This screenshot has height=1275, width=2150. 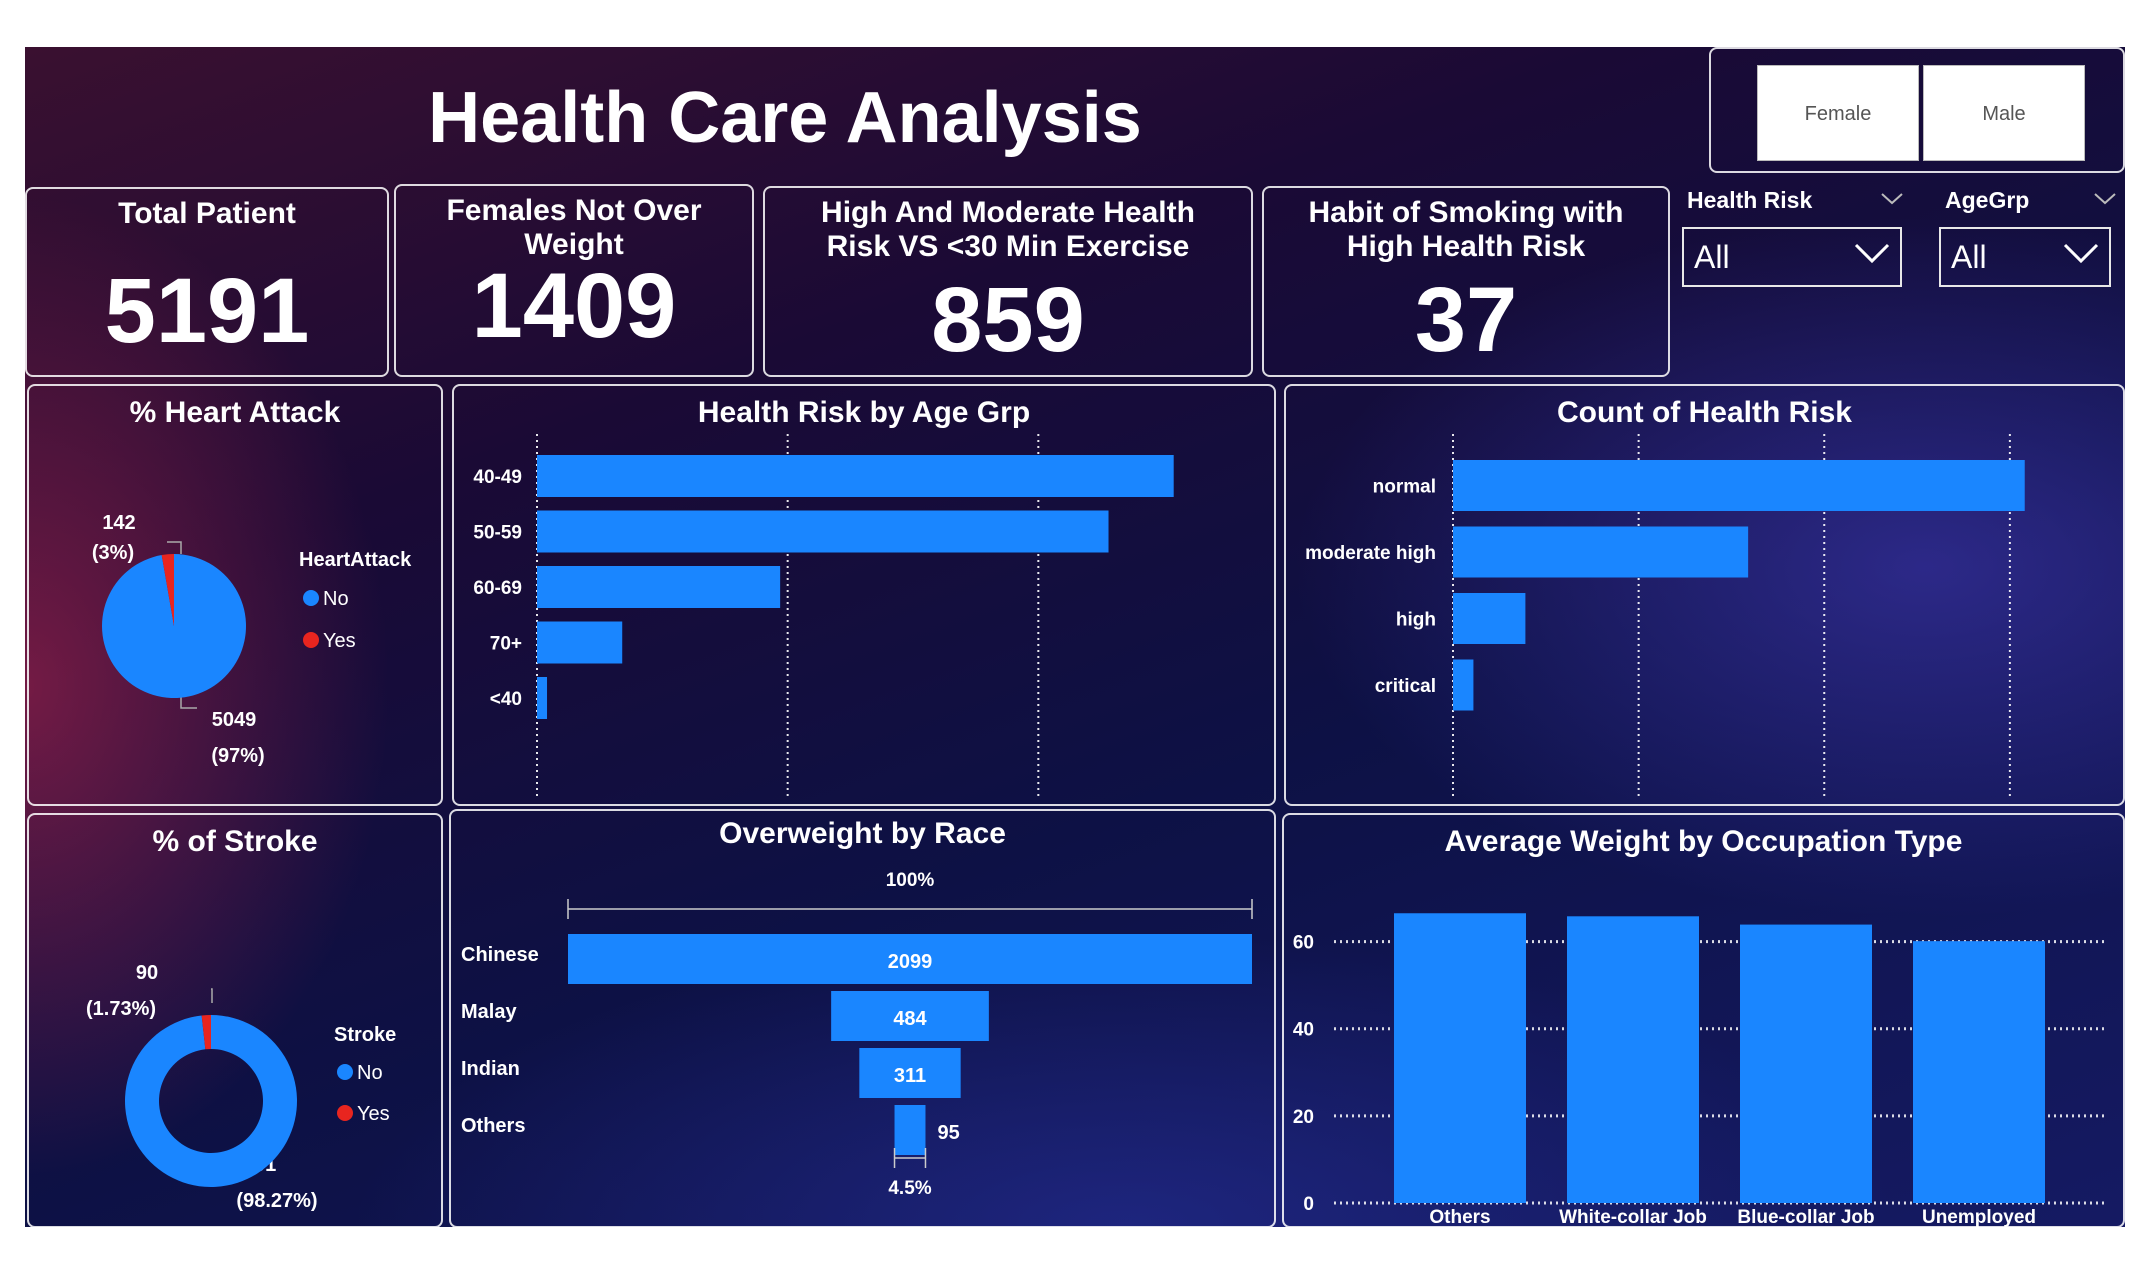 I want to click on kpi-title: Habit of Smoking with High Health Risk, so click(x=1466, y=229).